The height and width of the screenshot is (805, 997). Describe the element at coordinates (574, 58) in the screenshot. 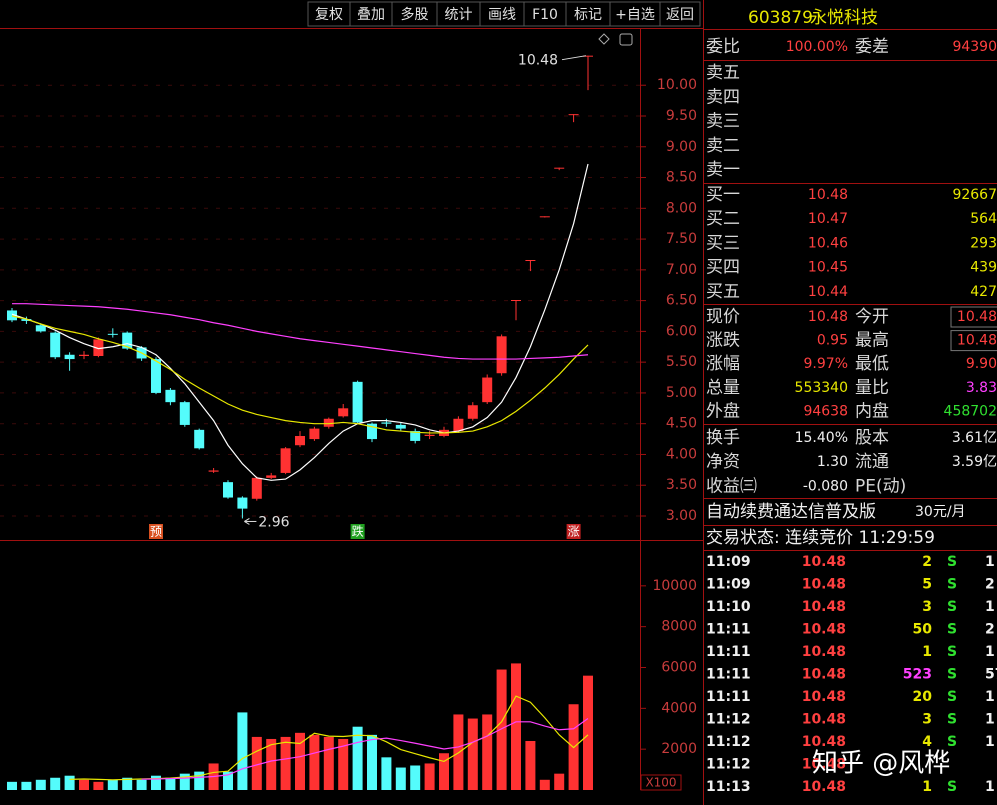

I see `annotation-arrow` at that location.